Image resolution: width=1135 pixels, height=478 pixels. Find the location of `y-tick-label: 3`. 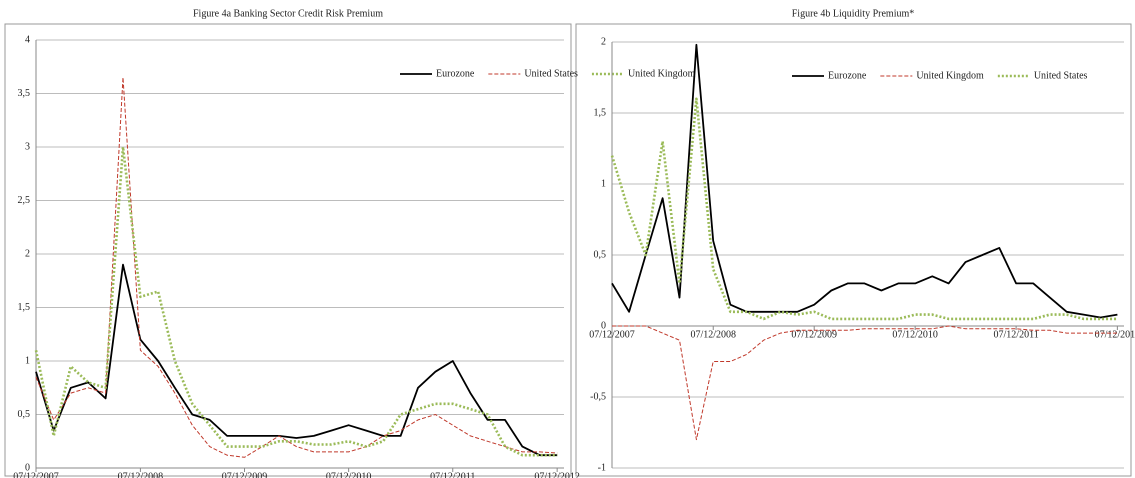

y-tick-label: 3 is located at coordinates (27, 146).